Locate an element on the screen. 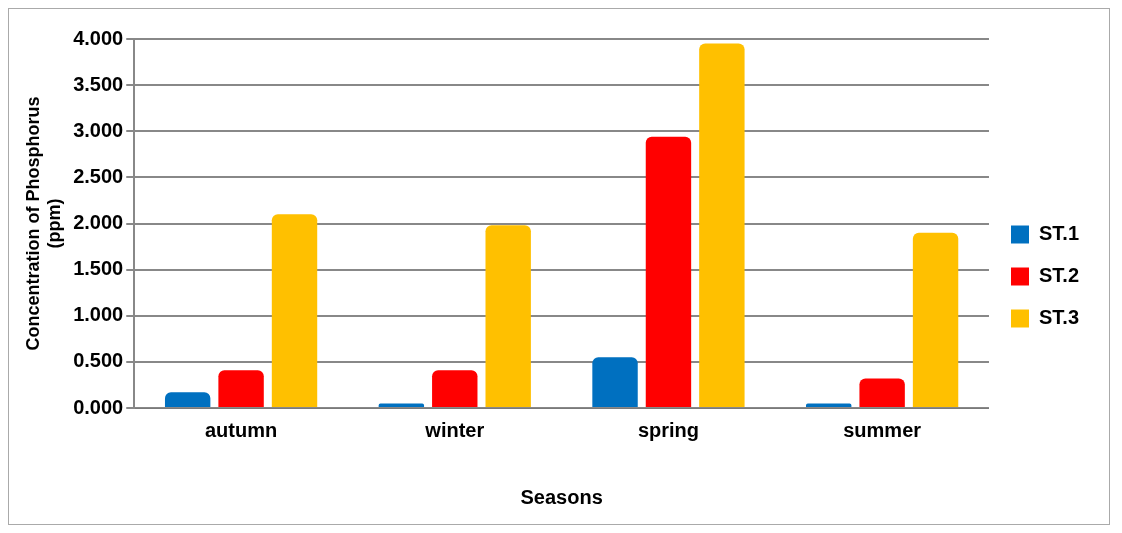 The width and height of the screenshot is (1122, 533). x-tick-label: spring is located at coordinates (668, 429).